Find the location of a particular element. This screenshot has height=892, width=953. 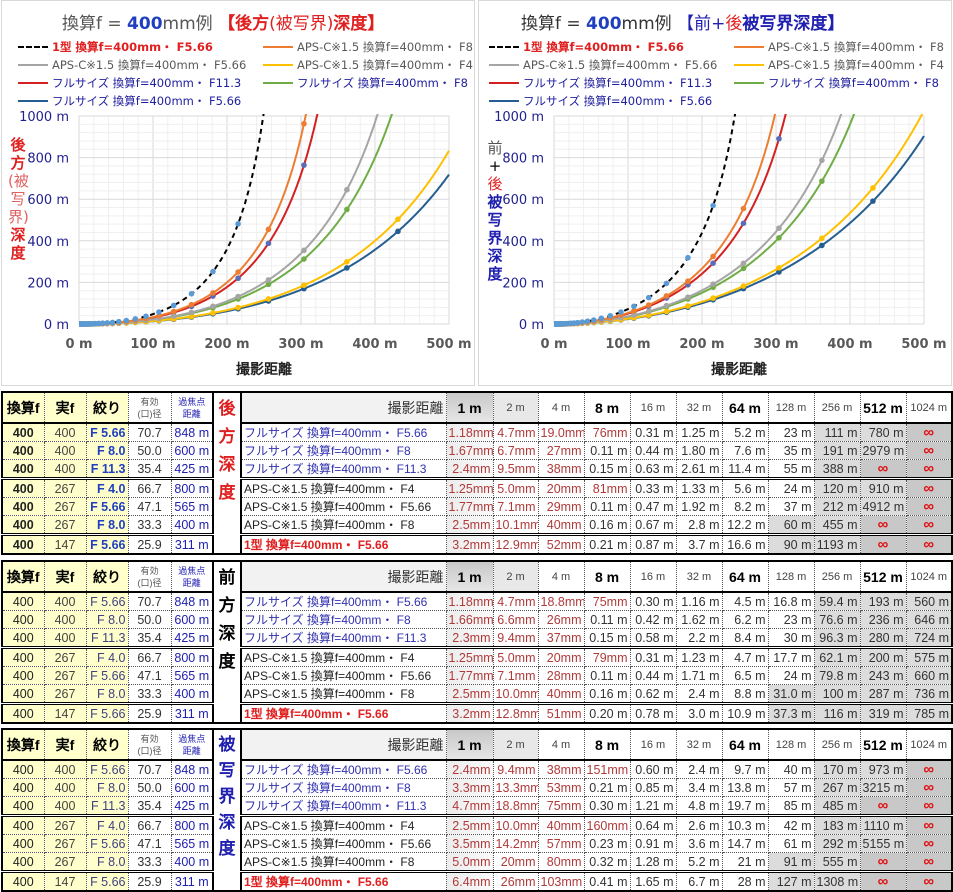

description-cell: フルサイズ 換算f=400mm・ F5.66 is located at coordinates (343, 769).